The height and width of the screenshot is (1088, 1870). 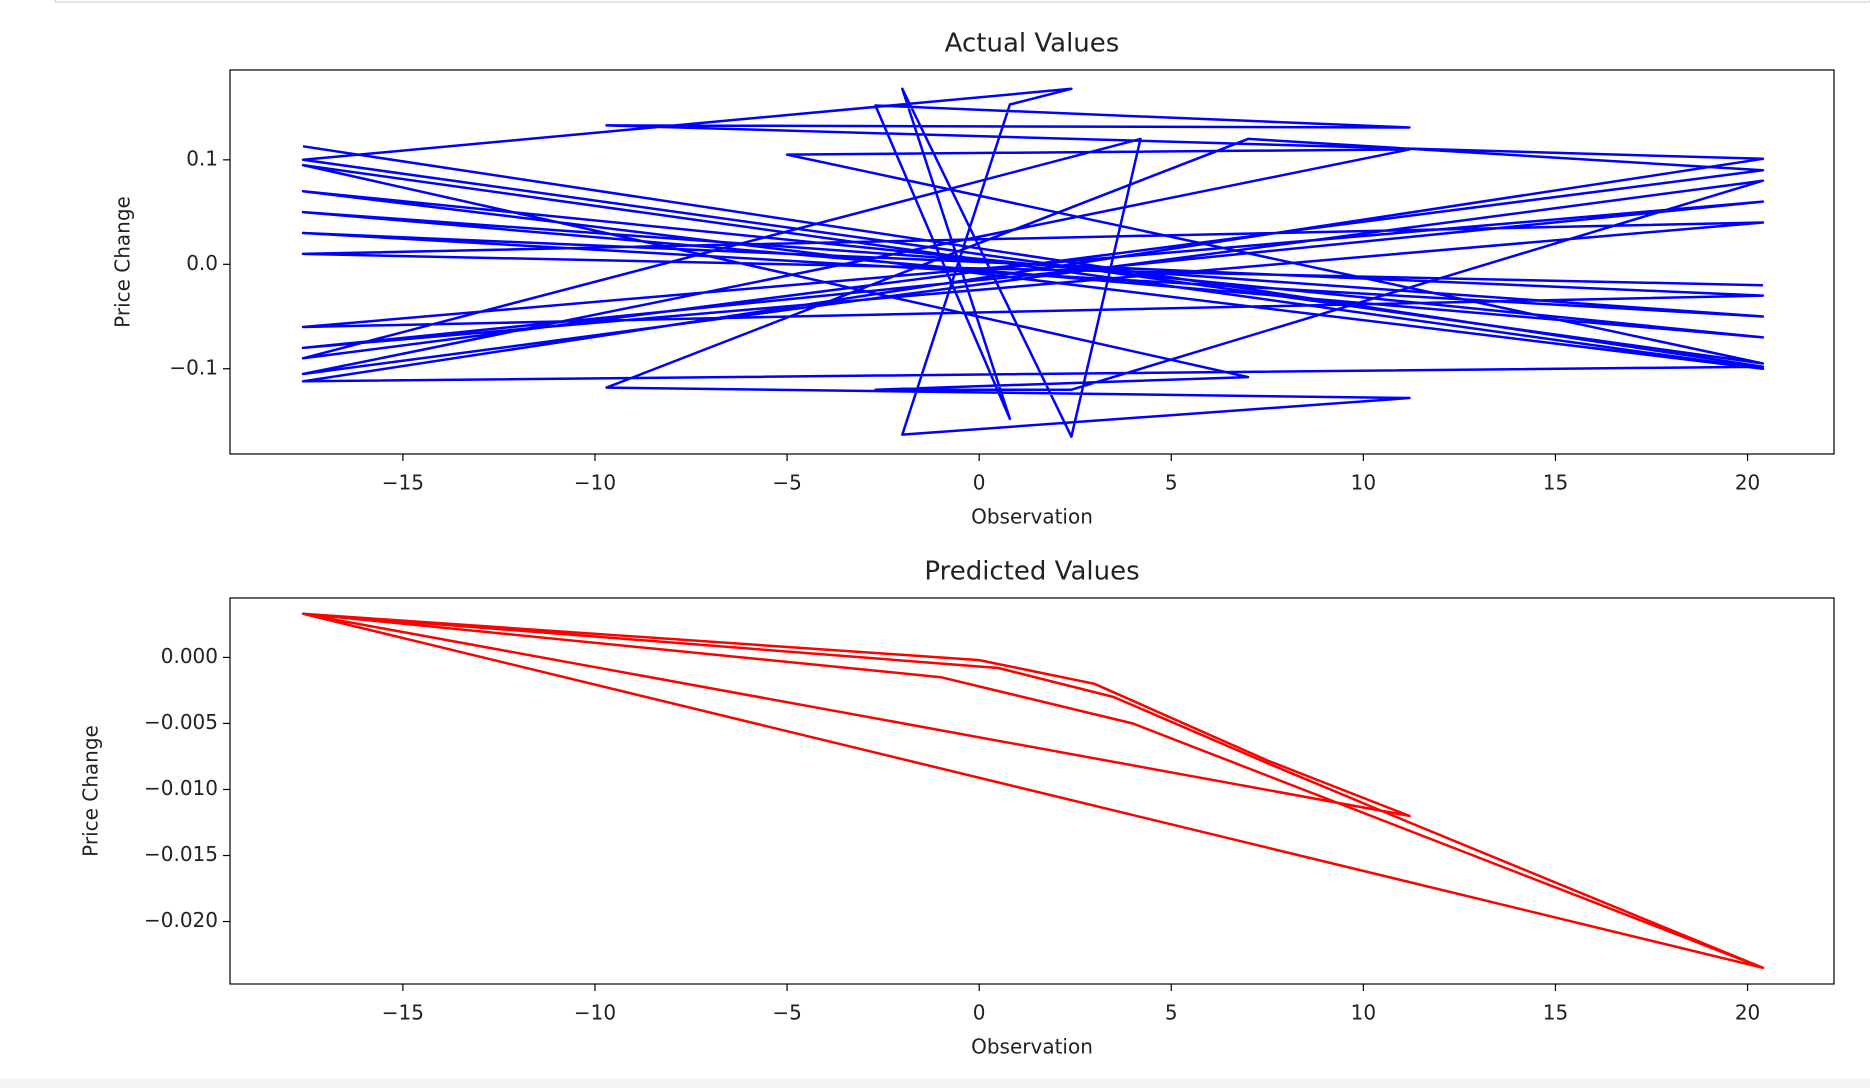 I want to click on chart-title: Predicted Values, so click(x=1031, y=572).